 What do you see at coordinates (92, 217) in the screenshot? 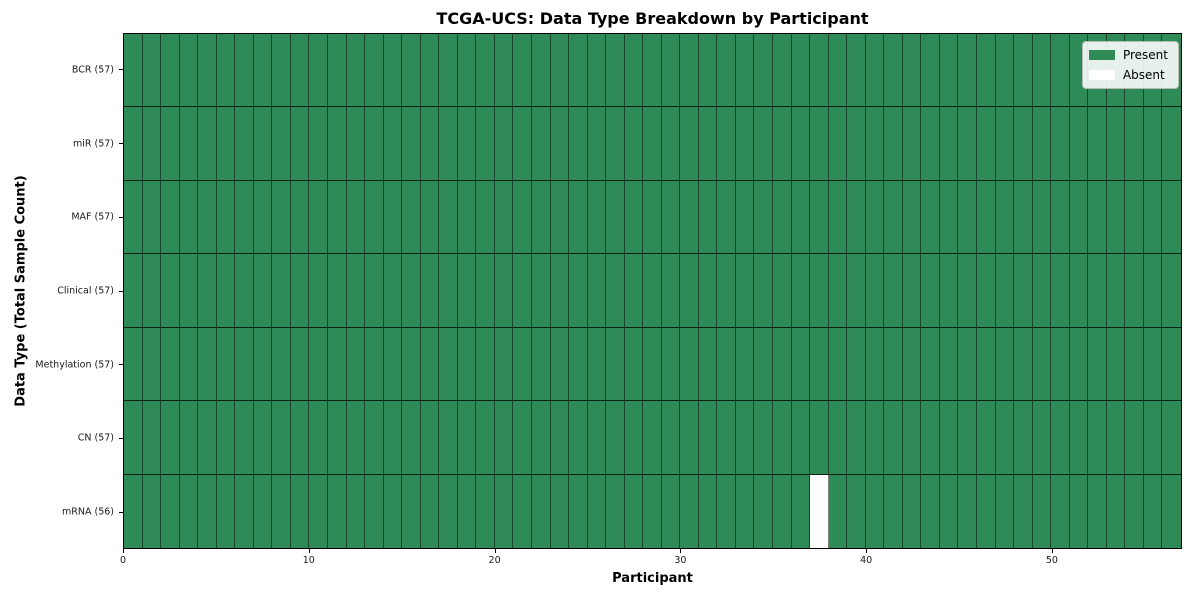
I see `y-tick-label: MAF (57)` at bounding box center [92, 217].